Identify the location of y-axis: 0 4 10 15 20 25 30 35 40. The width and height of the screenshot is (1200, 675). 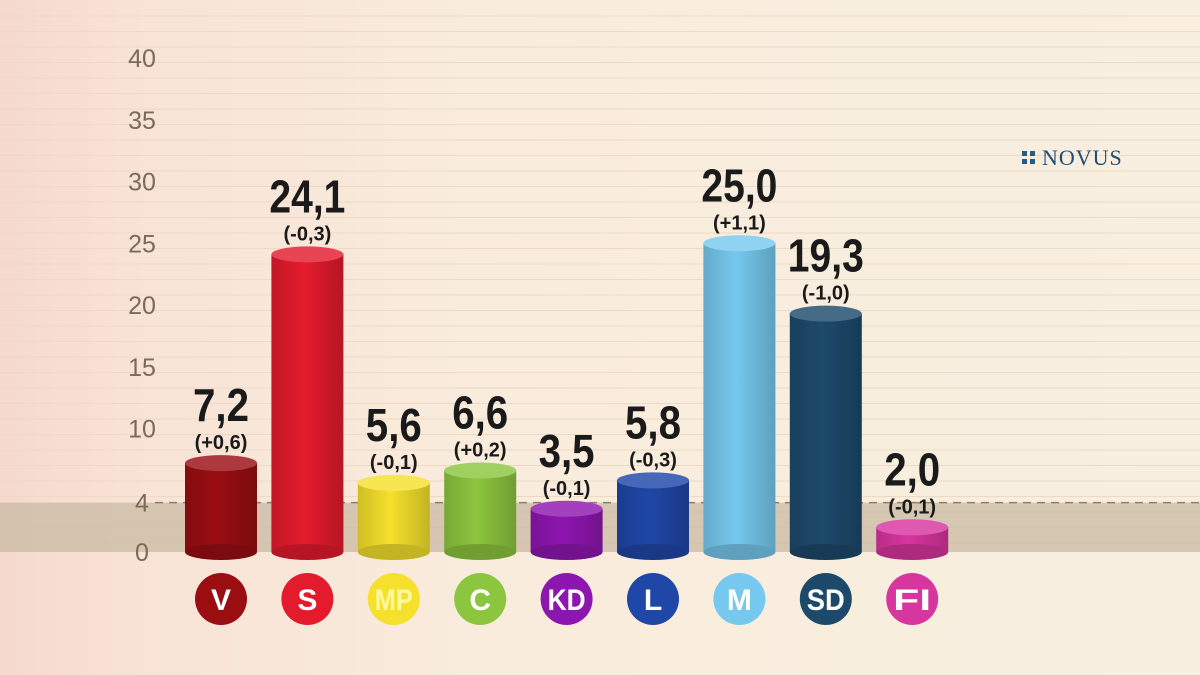
(142, 306).